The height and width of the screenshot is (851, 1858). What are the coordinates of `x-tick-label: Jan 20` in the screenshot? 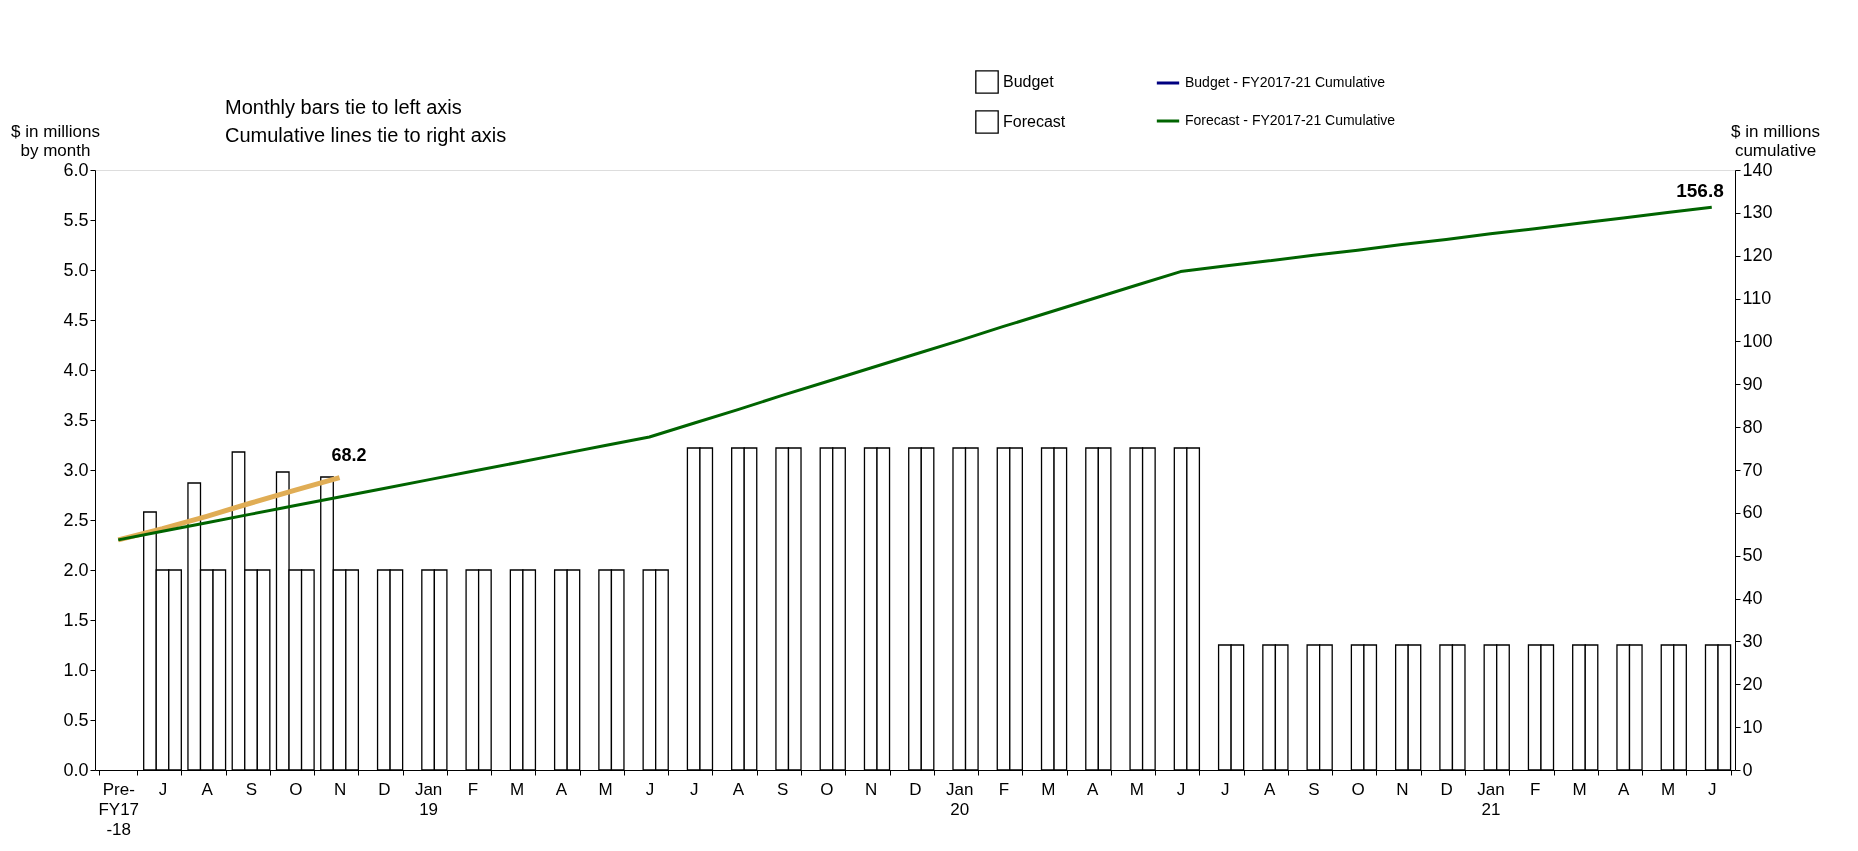 It's located at (960, 799).